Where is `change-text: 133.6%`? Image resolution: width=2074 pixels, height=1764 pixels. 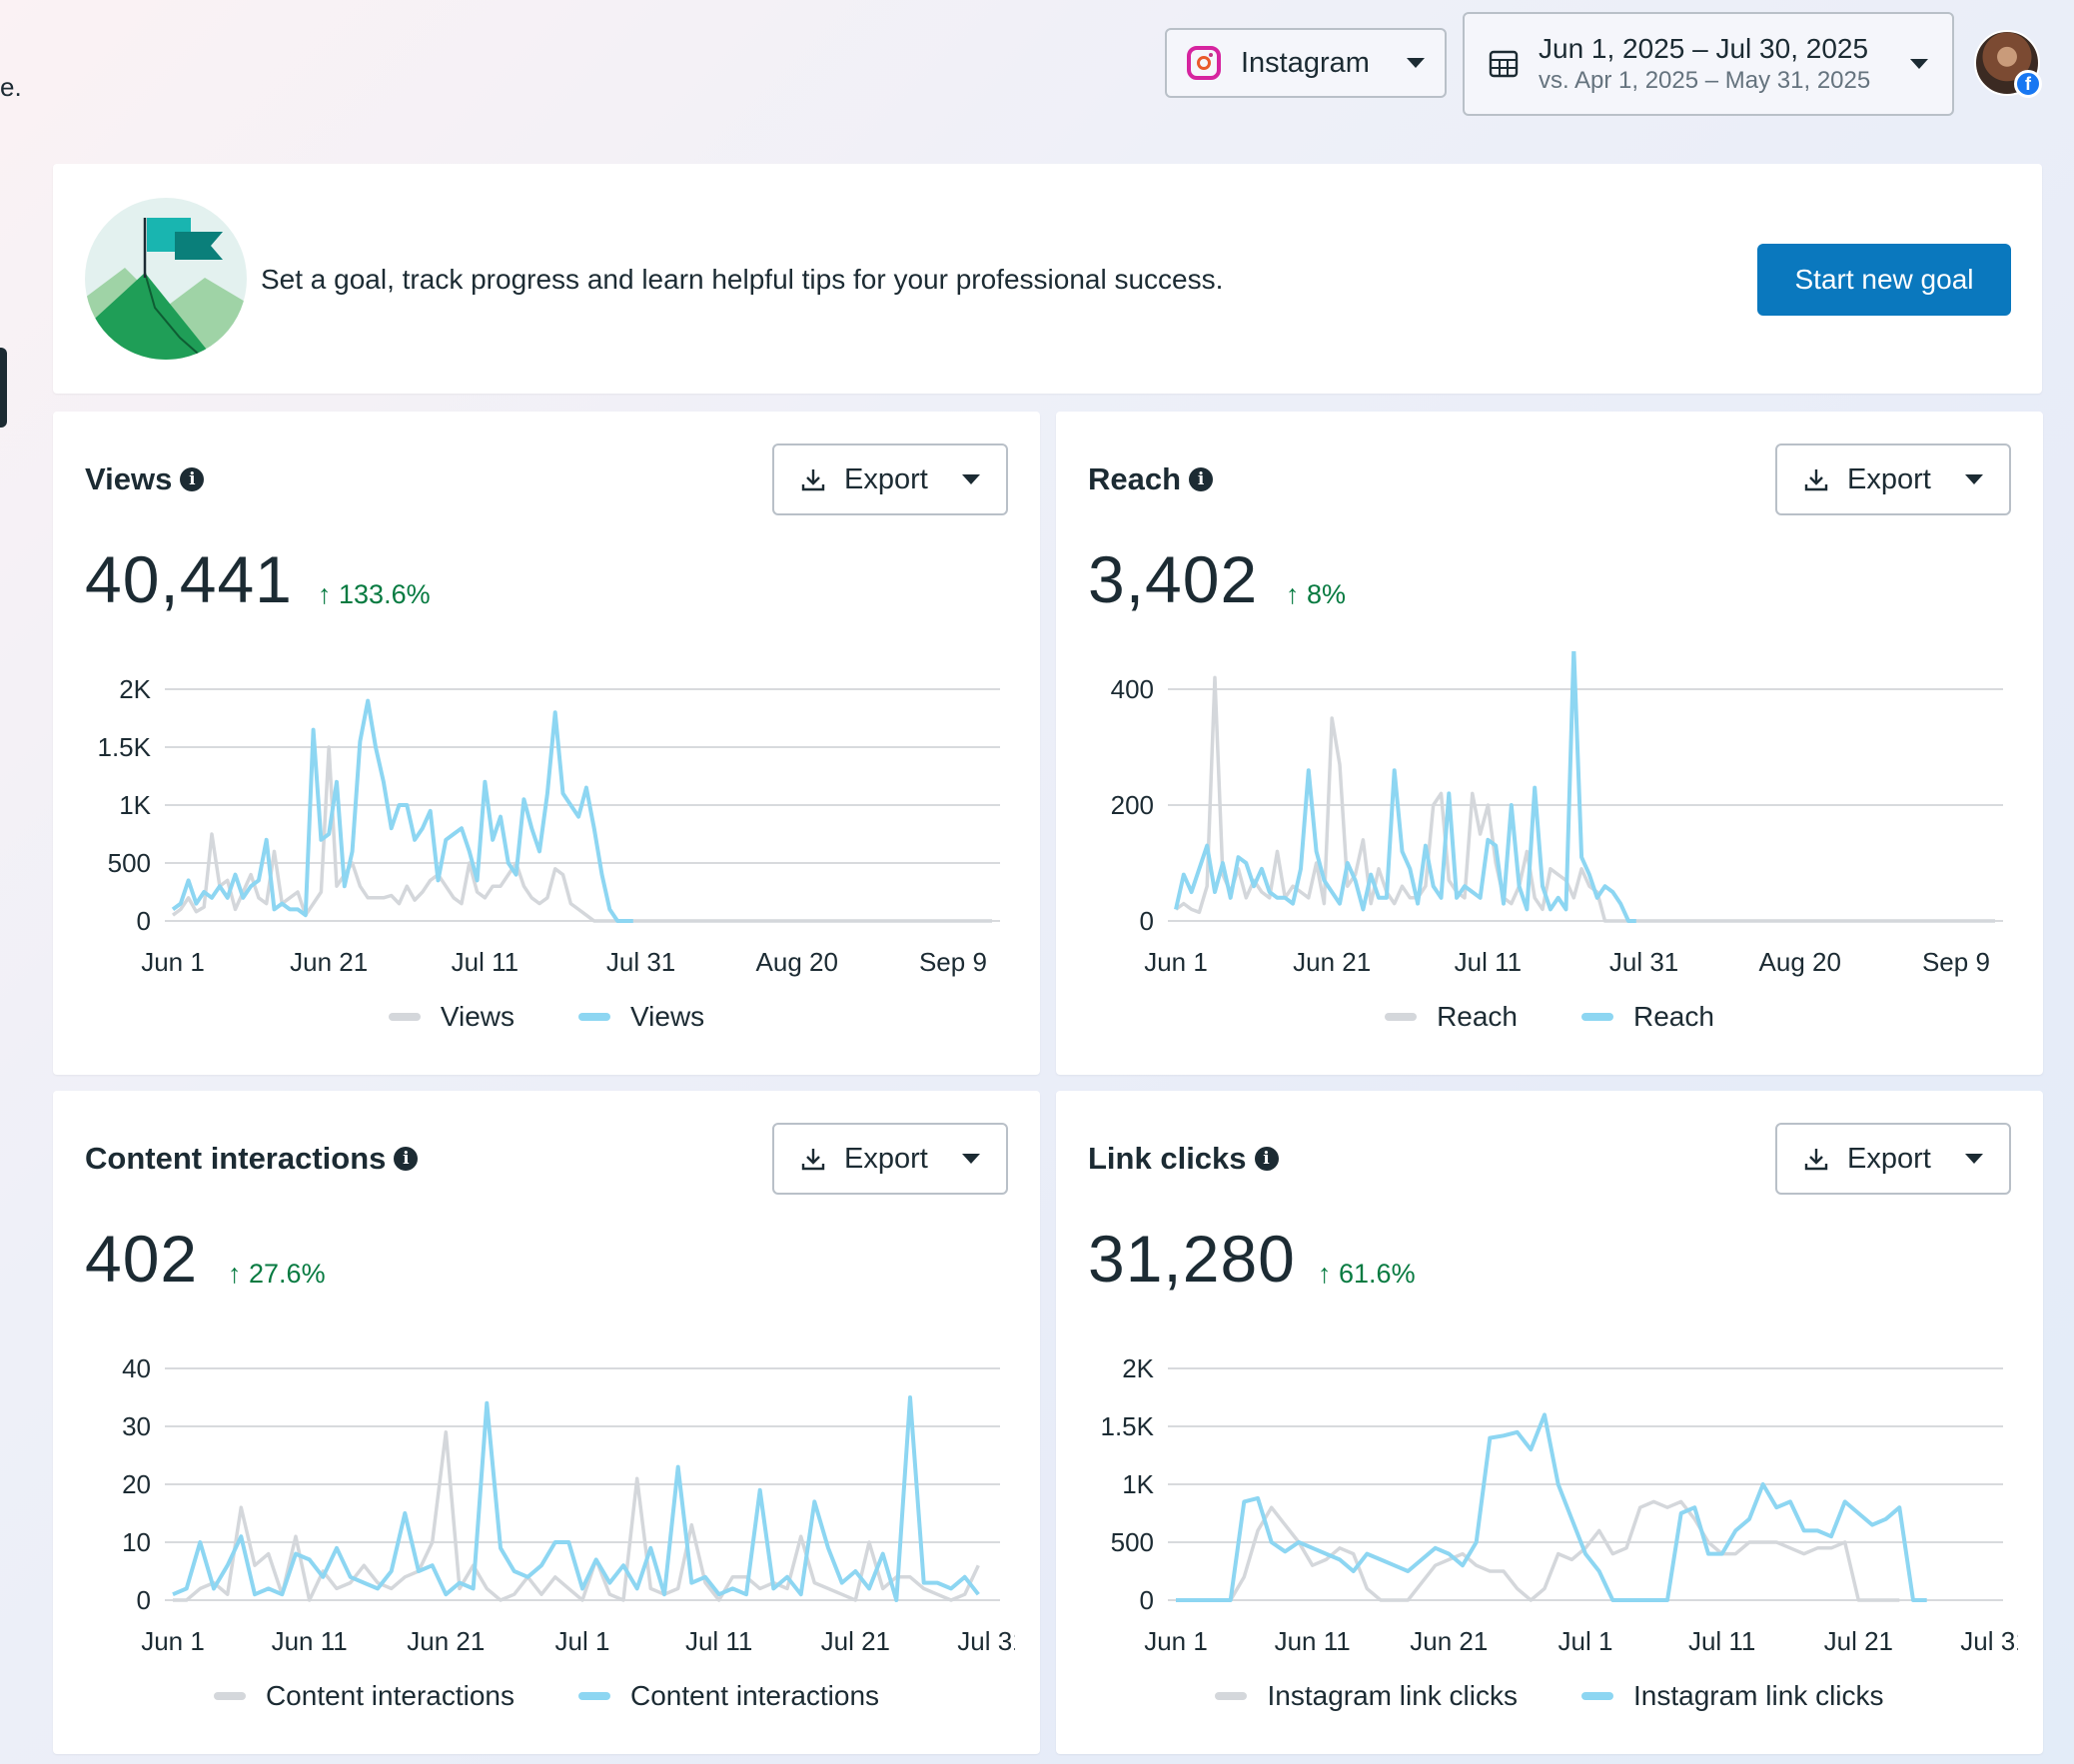
change-text: 133.6% is located at coordinates (385, 594).